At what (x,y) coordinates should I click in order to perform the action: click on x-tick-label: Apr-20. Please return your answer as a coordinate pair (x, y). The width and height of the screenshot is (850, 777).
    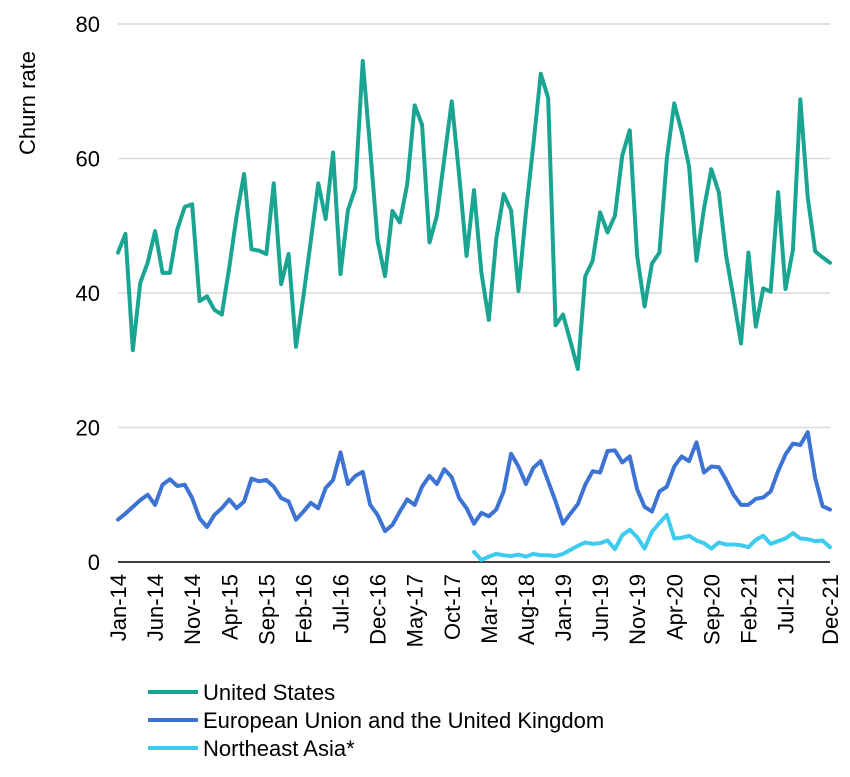
    Looking at the image, I should click on (674, 607).